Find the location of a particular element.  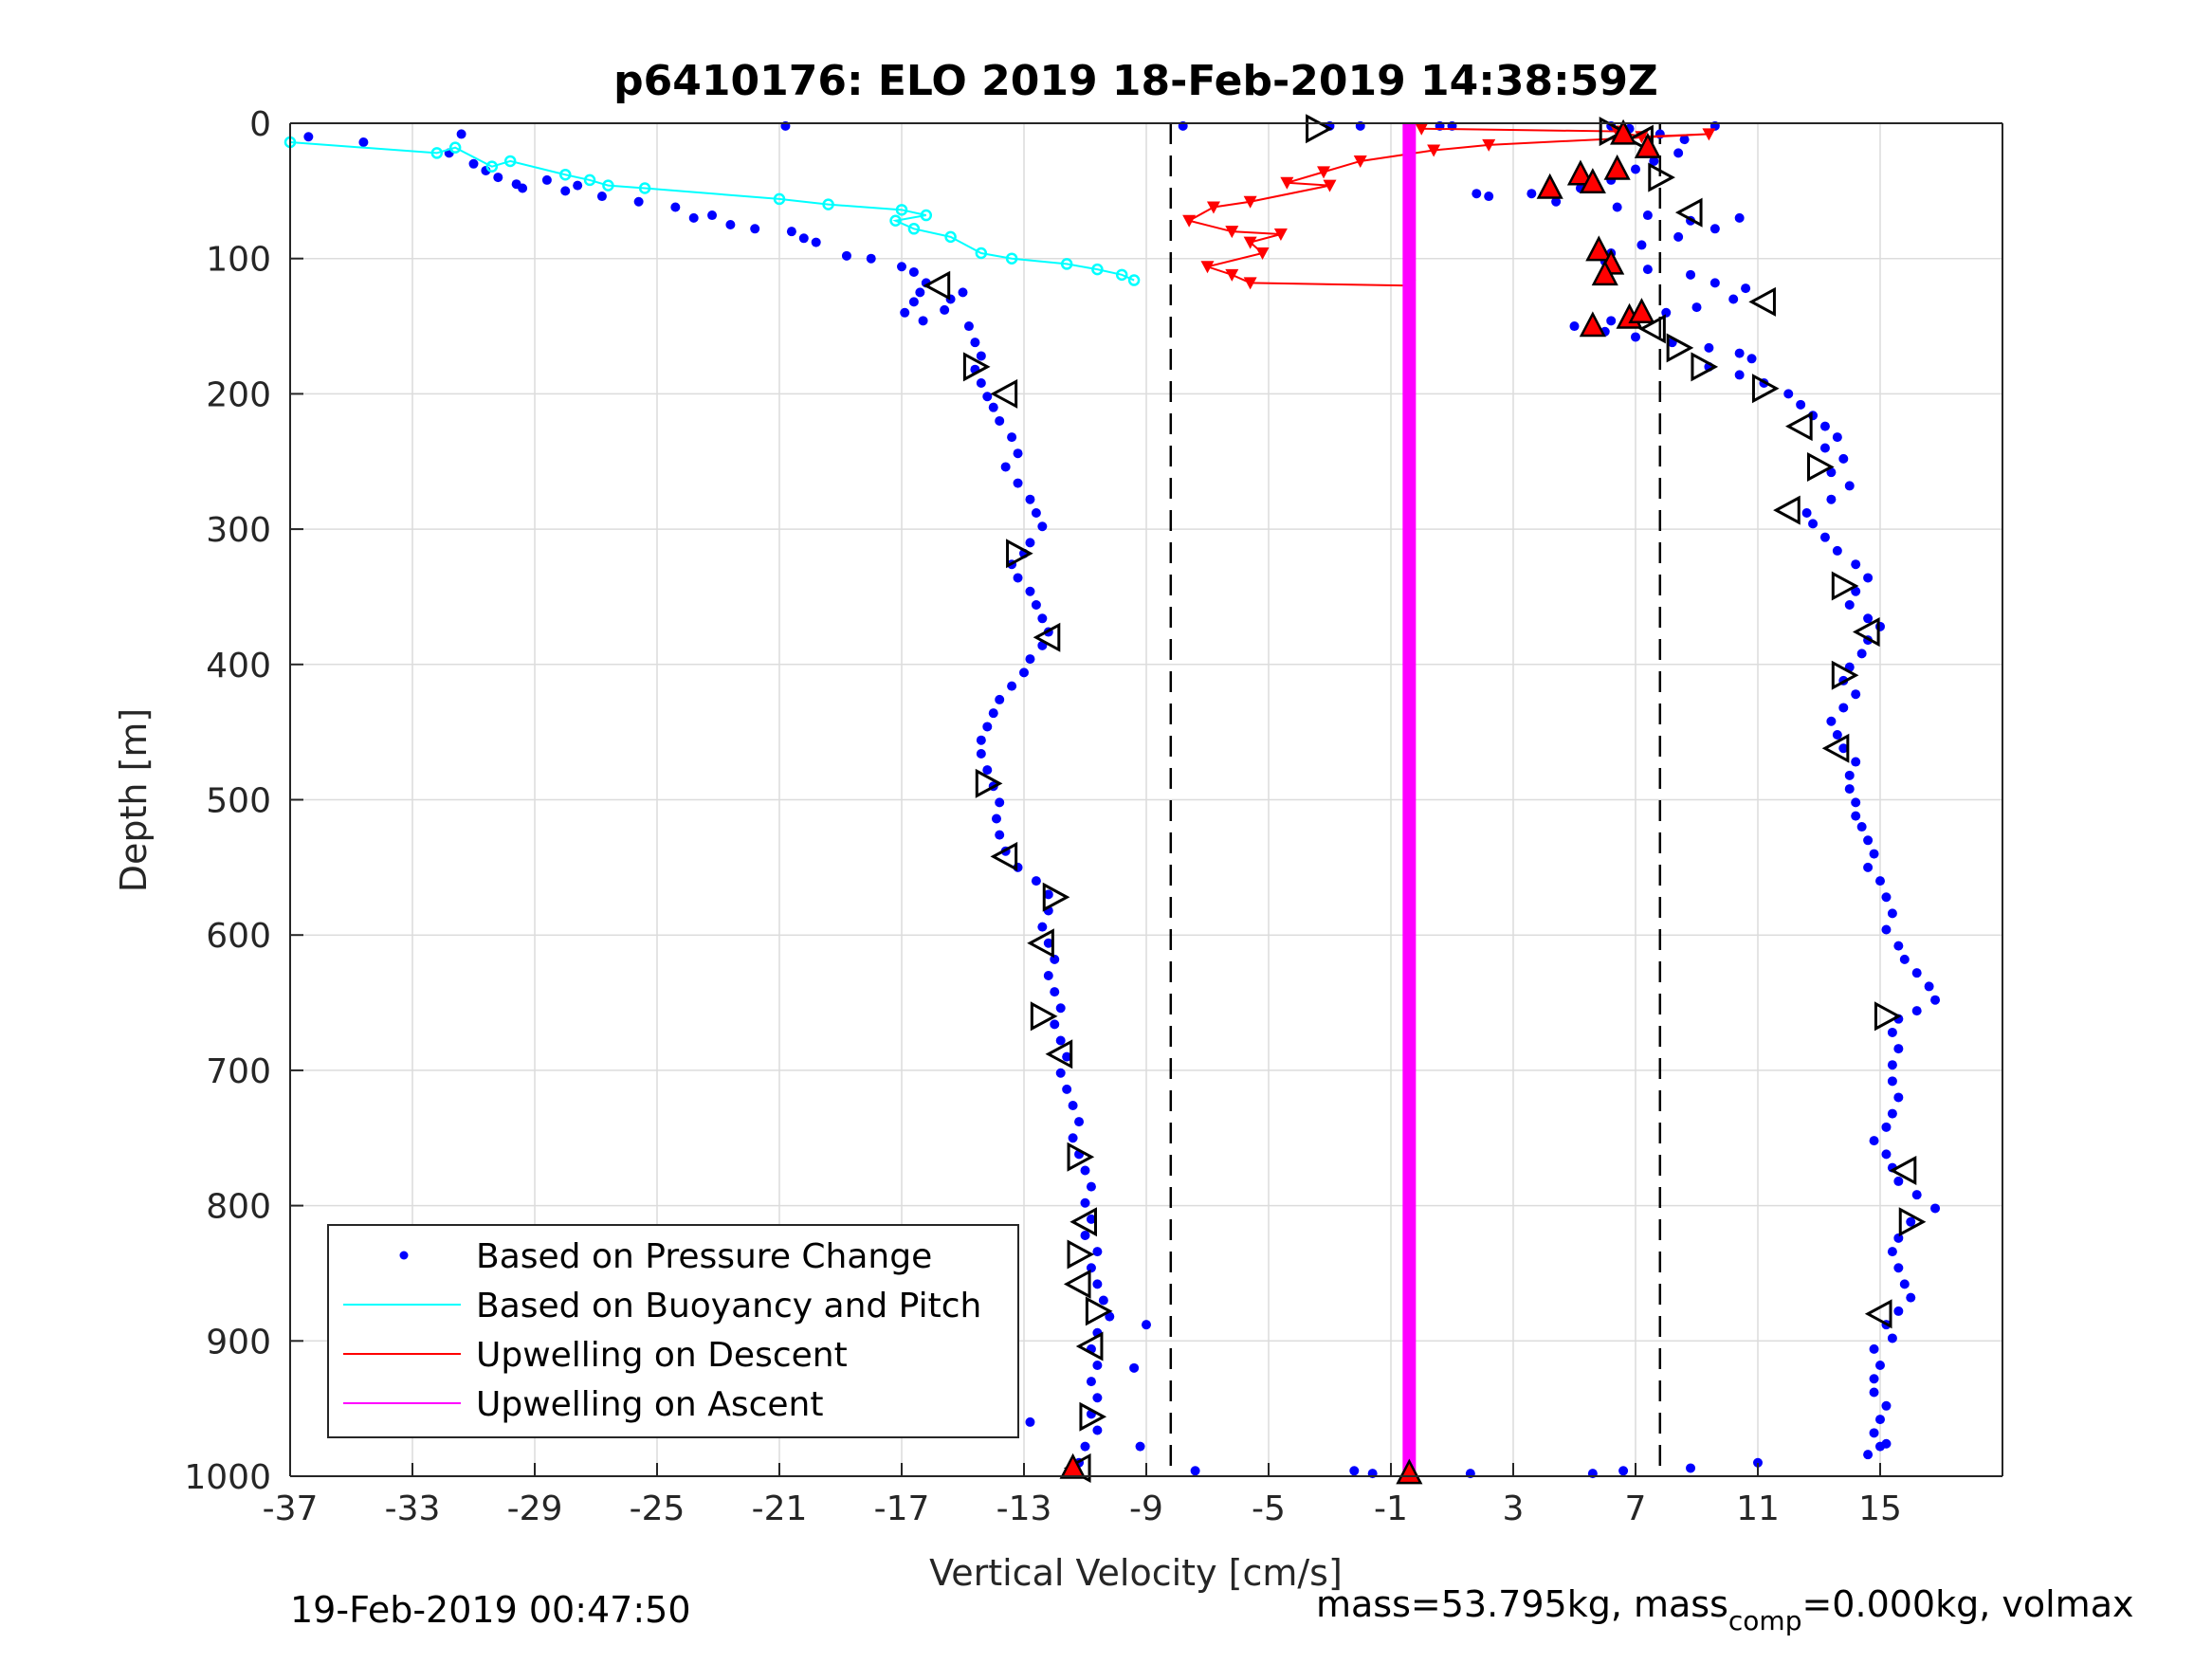

legend-label: Based on Pressure Change is located at coordinates (704, 1256).